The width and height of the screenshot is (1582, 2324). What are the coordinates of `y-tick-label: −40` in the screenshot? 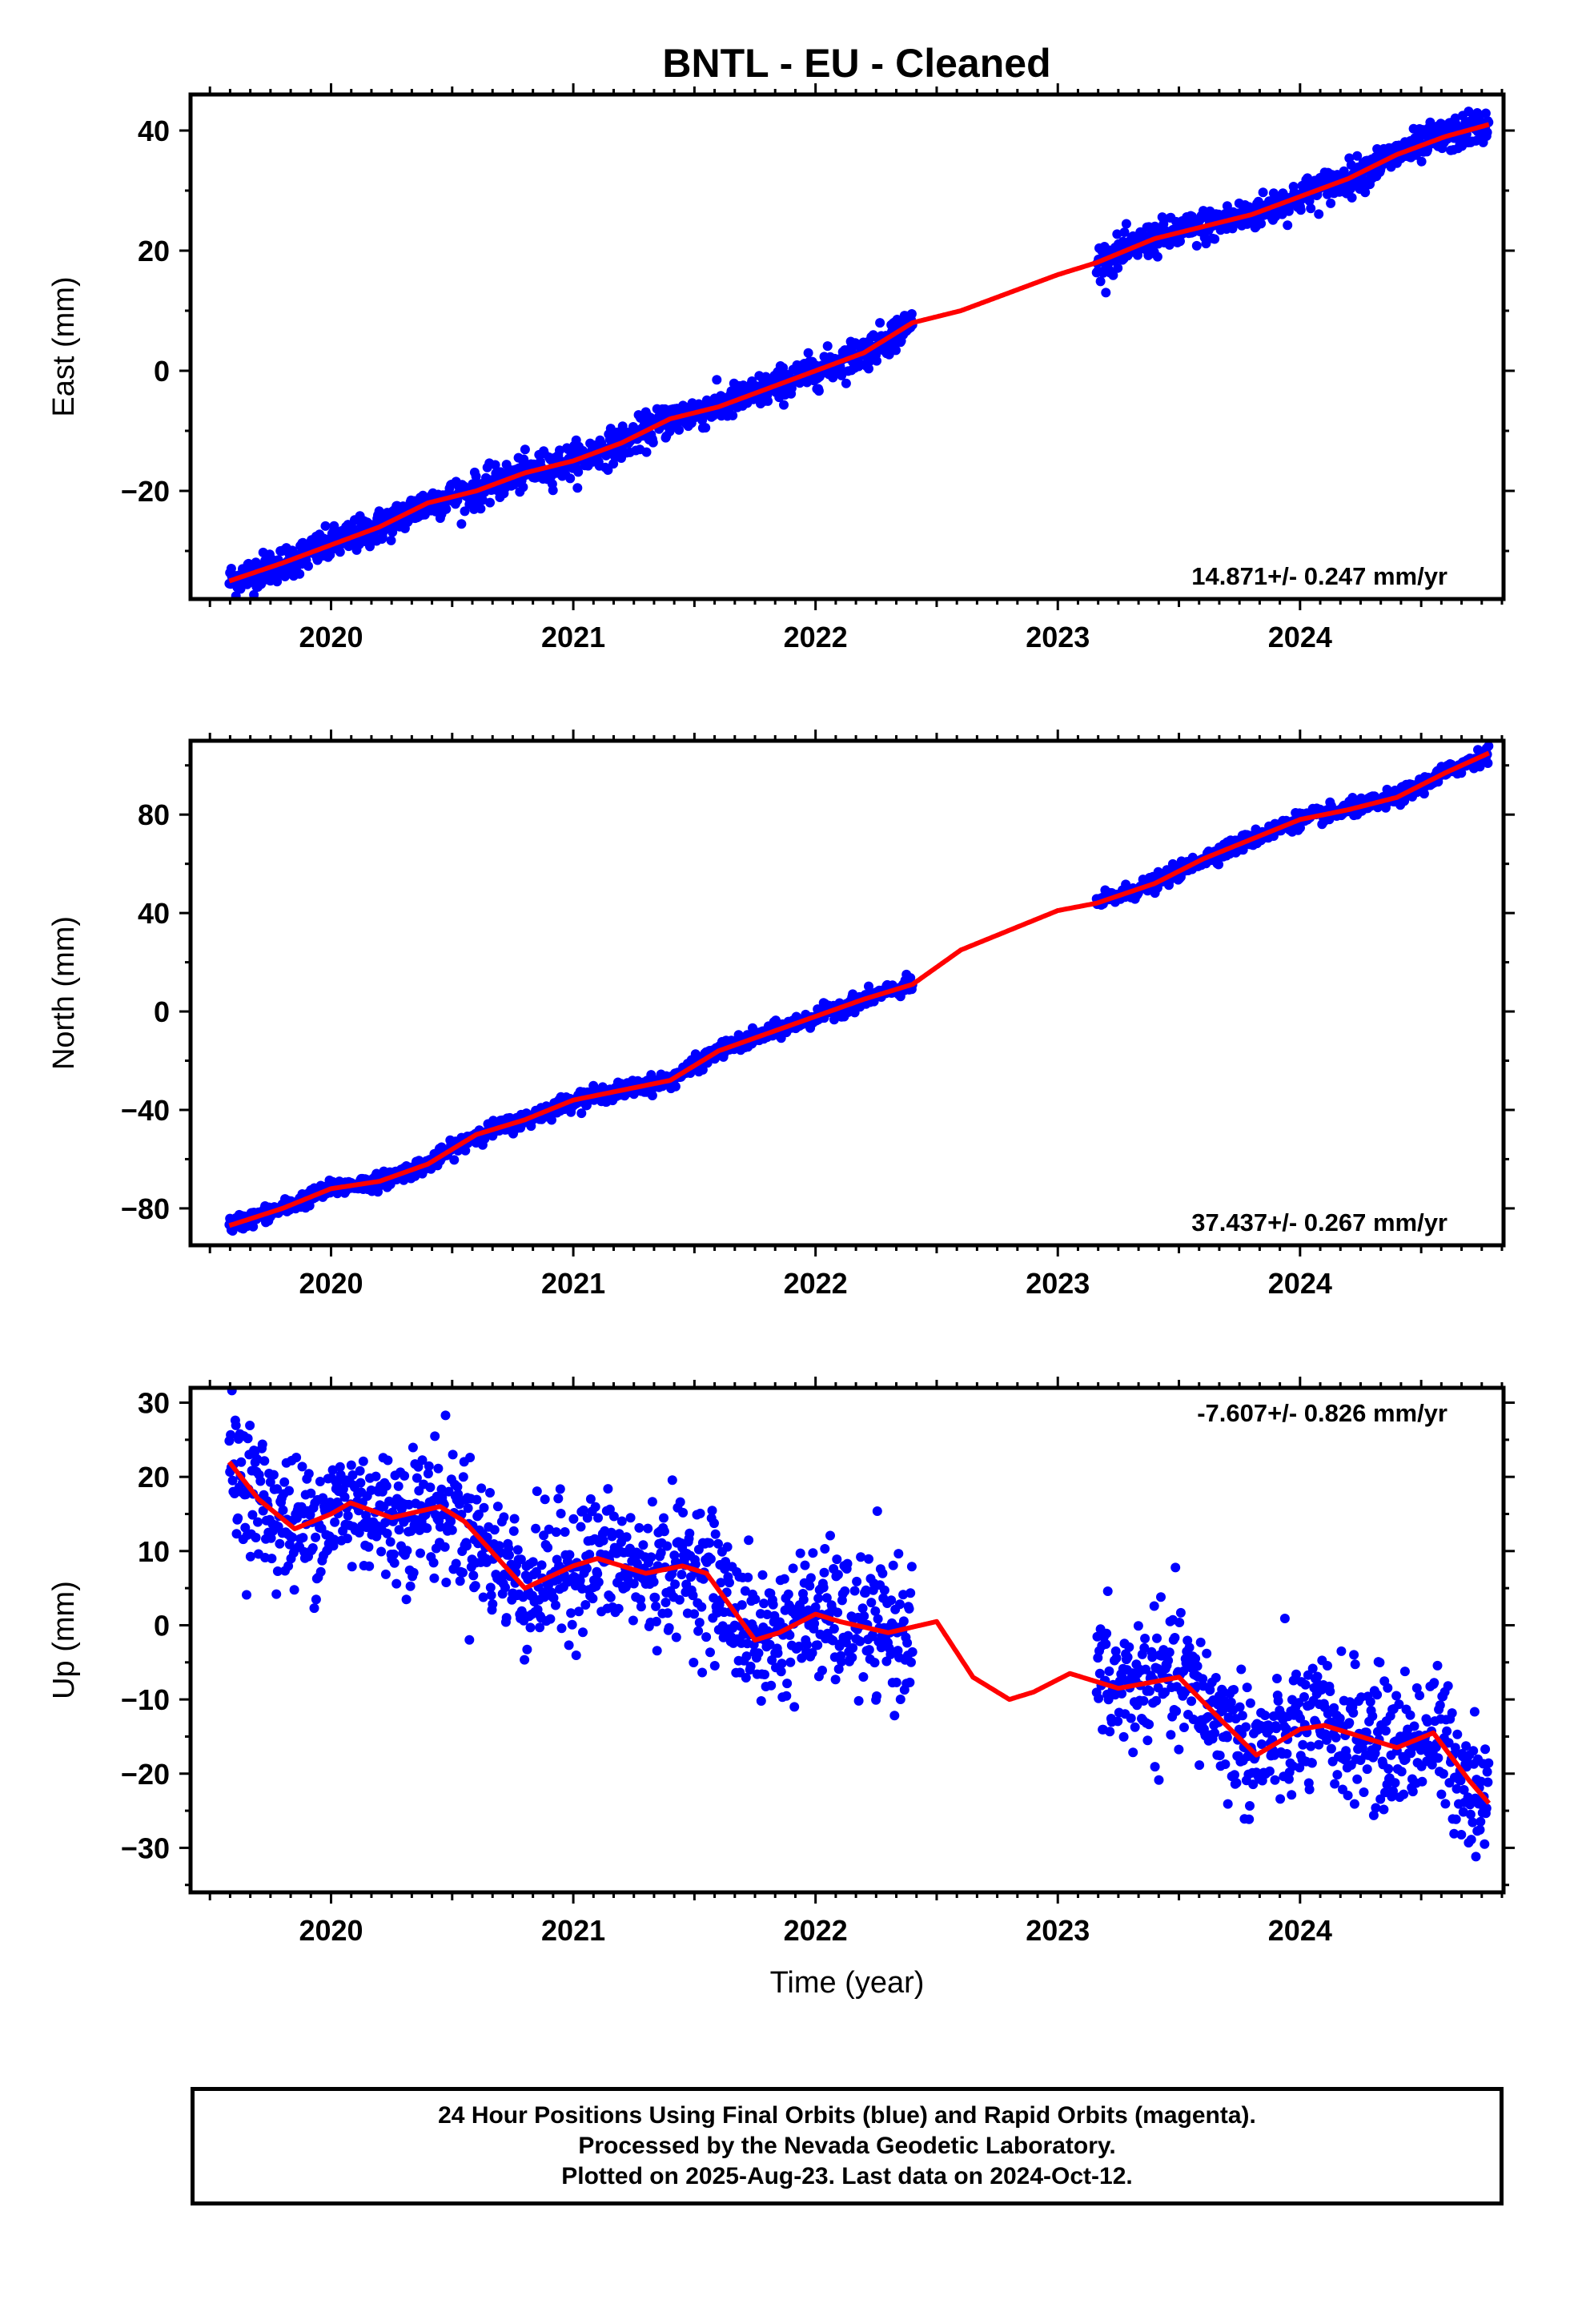 It's located at (145, 1110).